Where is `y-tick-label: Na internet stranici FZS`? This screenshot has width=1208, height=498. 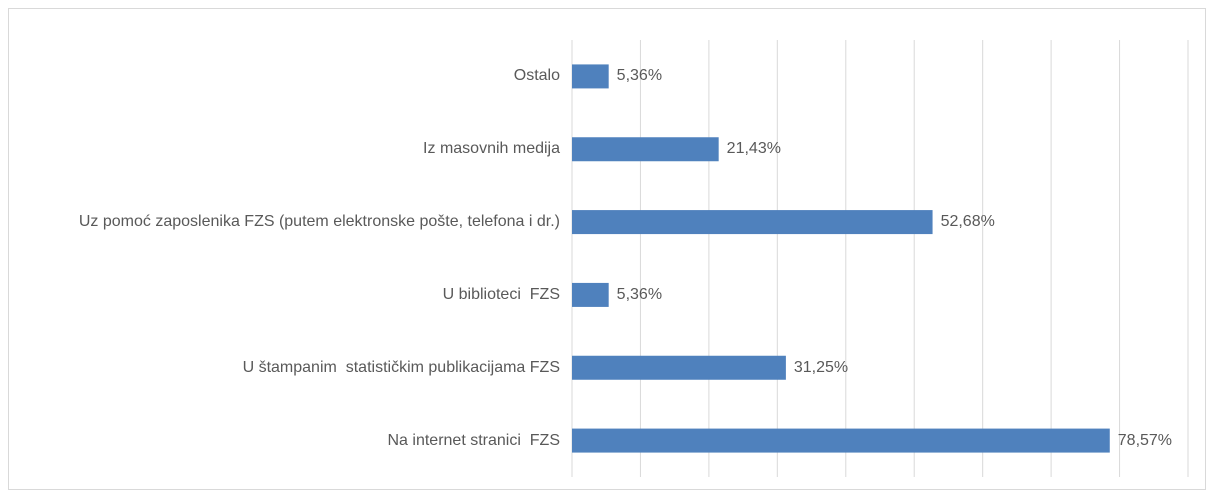
y-tick-label: Na internet stranici FZS is located at coordinates (474, 440).